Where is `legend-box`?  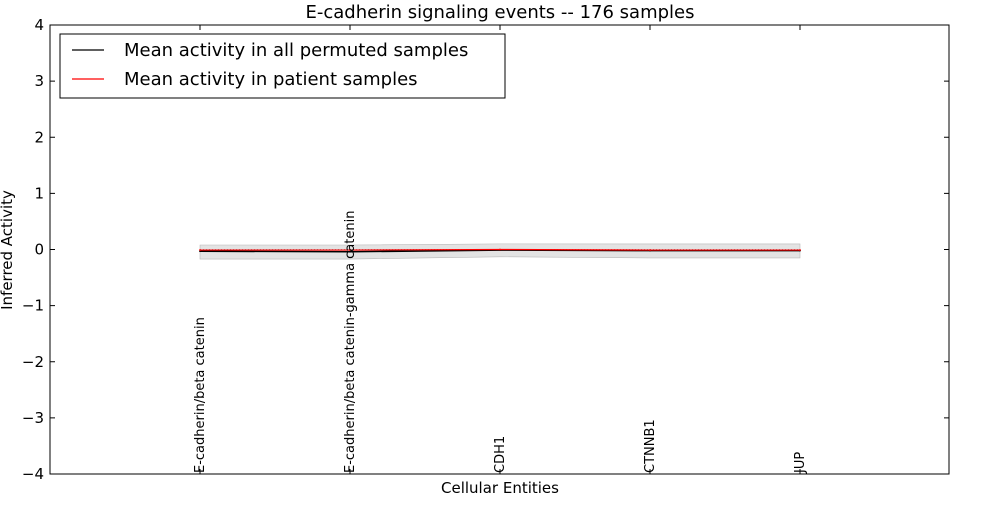 legend-box is located at coordinates (282, 66).